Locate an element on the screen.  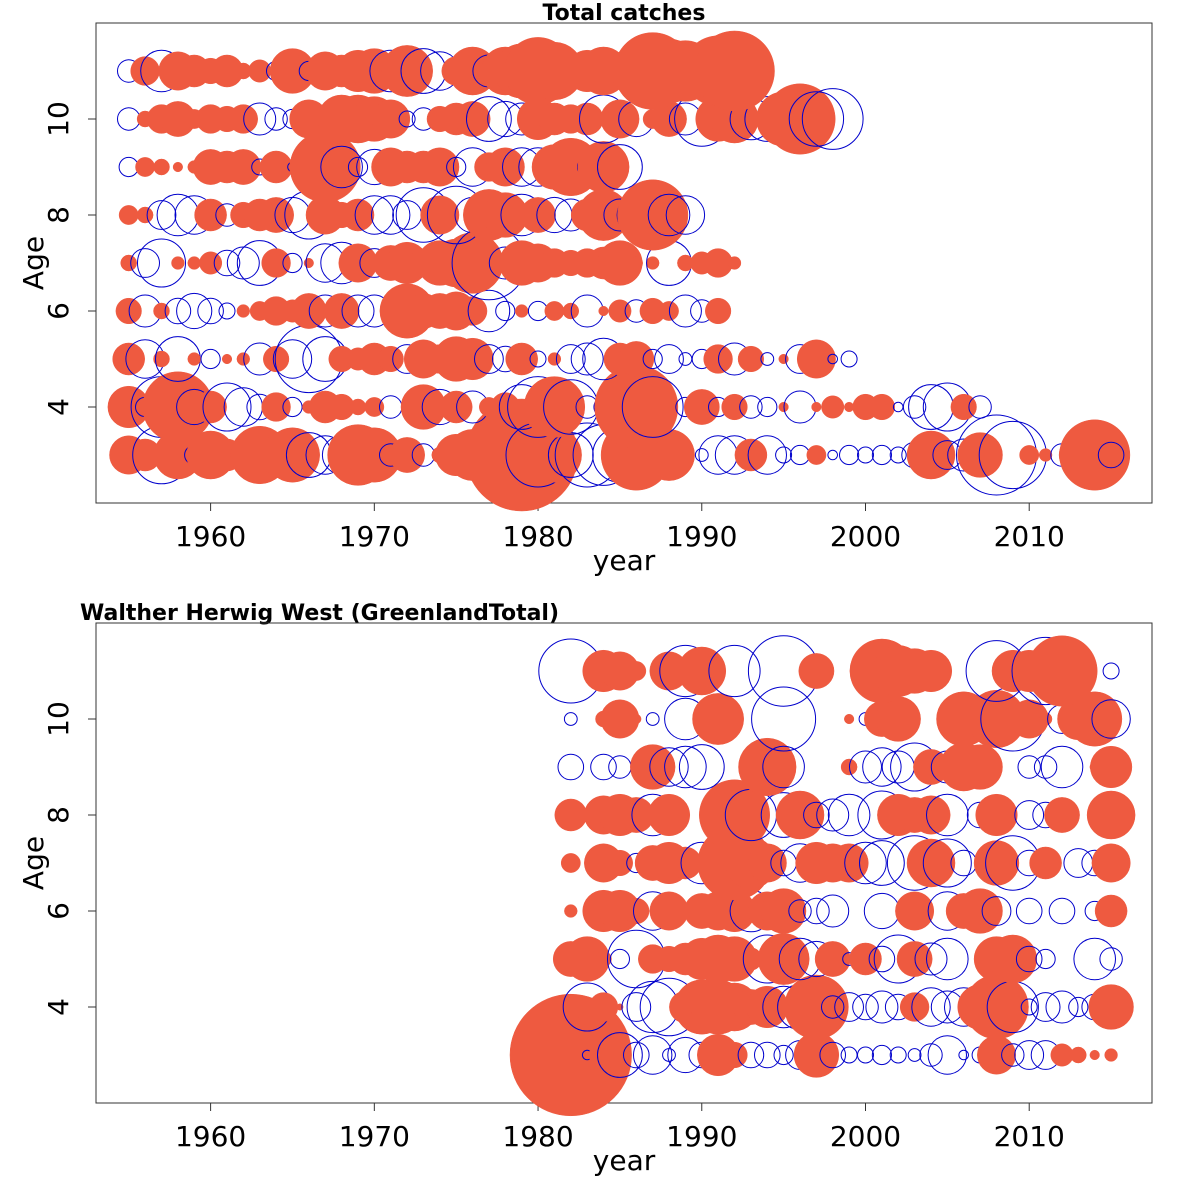
bubble-age3-2001 is located at coordinates (882, 455).